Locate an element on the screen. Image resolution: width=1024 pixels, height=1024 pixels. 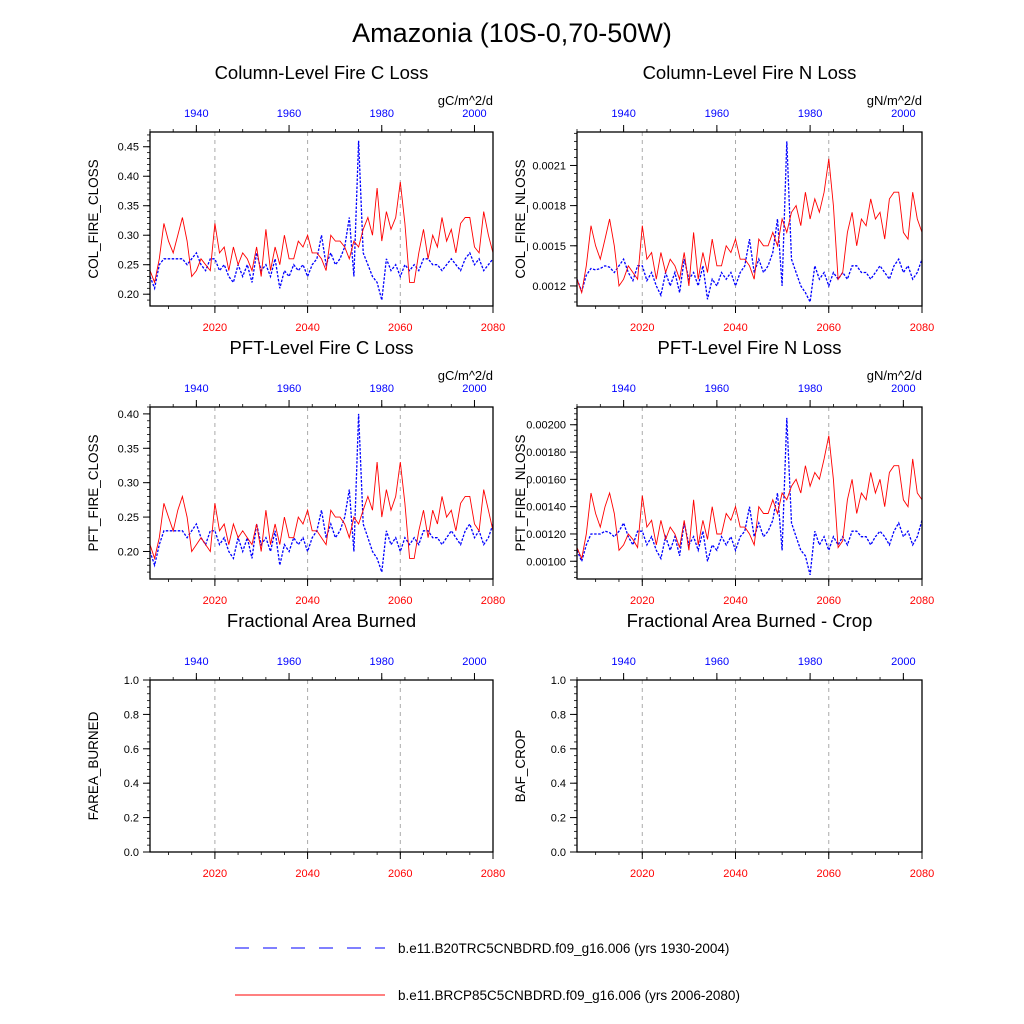
y-axis-label: PFT_FIRE_NLOSS is located at coordinates (520, 492).